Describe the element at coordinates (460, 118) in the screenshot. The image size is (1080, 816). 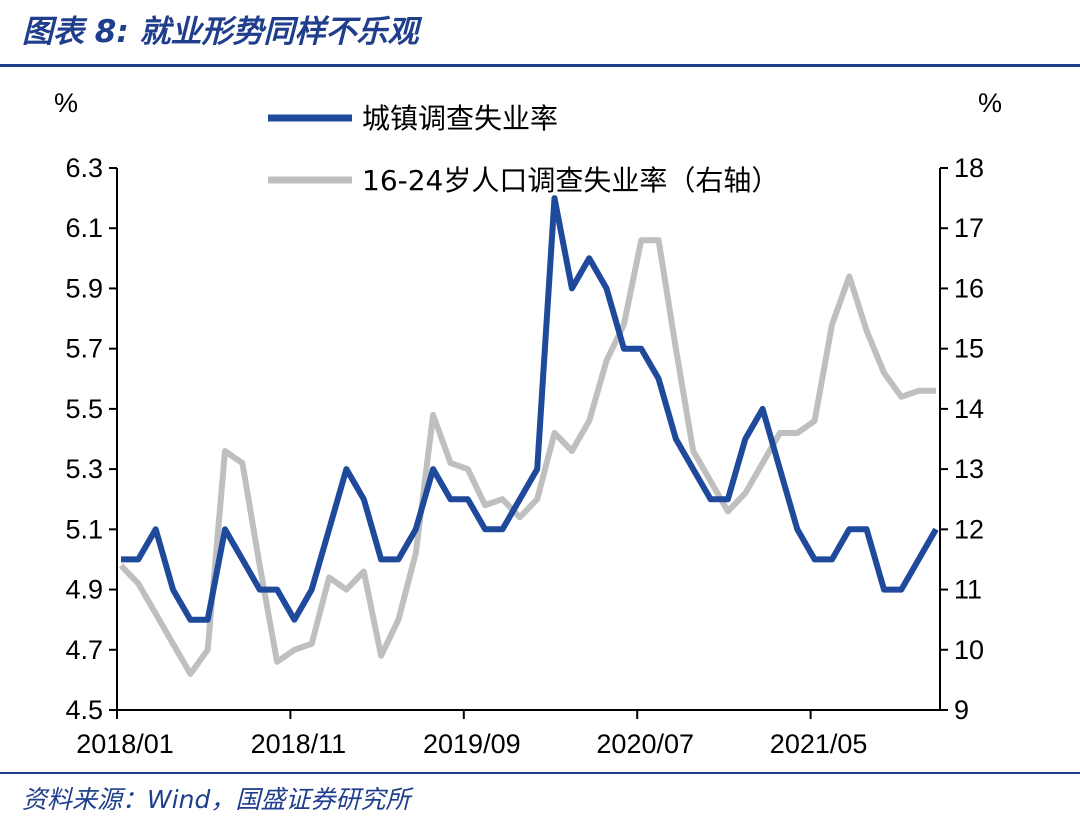
I see `legend-label: 城镇调查失业率` at that location.